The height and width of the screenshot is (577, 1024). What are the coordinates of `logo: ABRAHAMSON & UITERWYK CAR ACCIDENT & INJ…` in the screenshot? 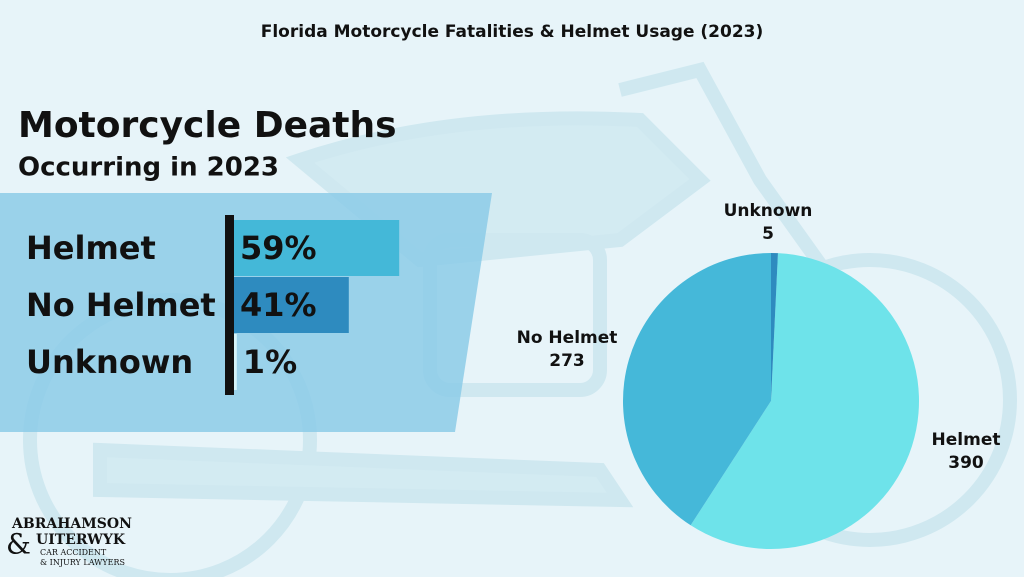 It's located at (69, 541).